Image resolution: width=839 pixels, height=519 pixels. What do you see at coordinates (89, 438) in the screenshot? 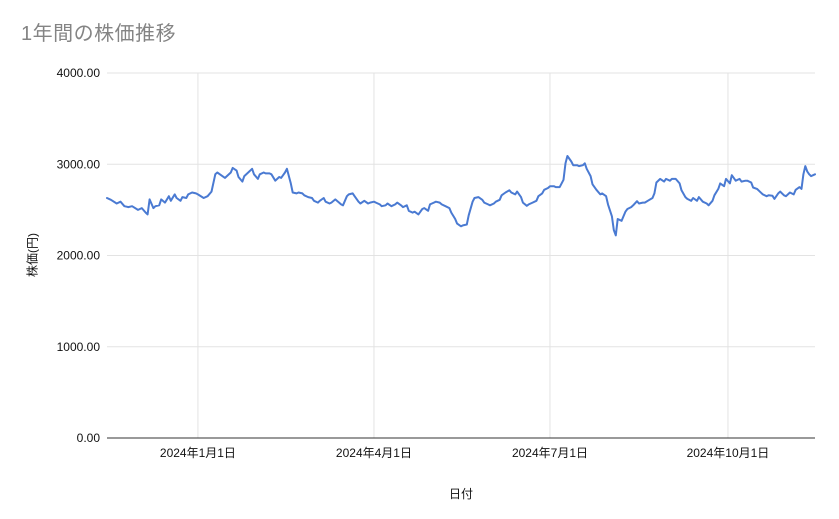
I see `y-tick-label: 0.00` at bounding box center [89, 438].